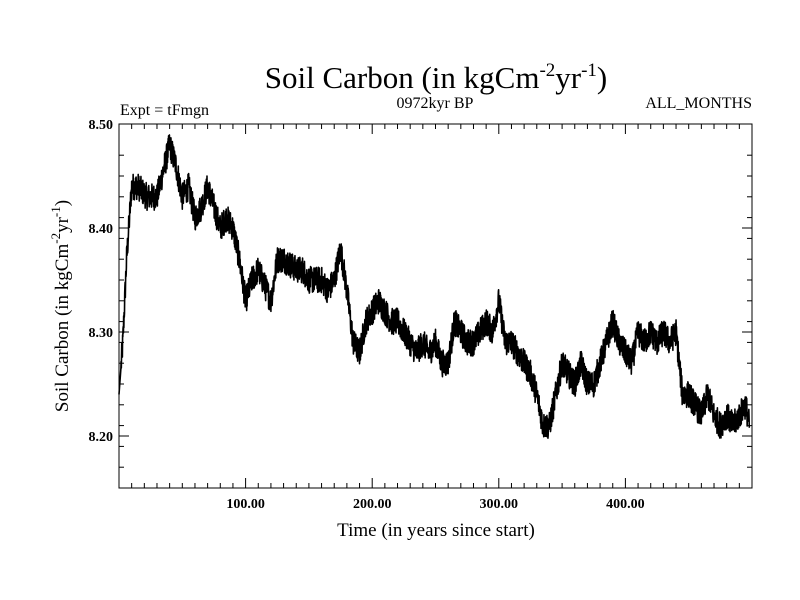 Image resolution: width=800 pixels, height=600 pixels. I want to click on y-axis-label: Soil Carbon (in kgCm-2yr-1), so click(60, 306).